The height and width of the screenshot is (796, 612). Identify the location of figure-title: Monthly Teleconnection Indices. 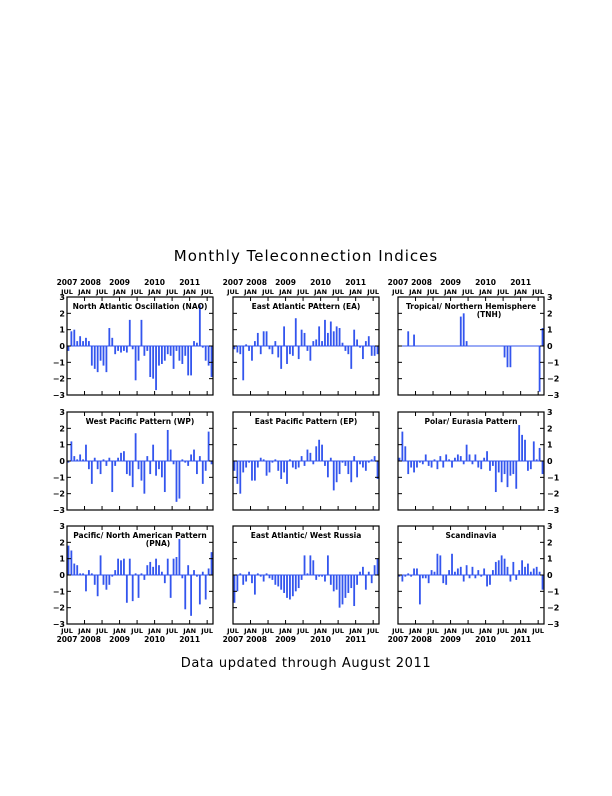
(306, 256).